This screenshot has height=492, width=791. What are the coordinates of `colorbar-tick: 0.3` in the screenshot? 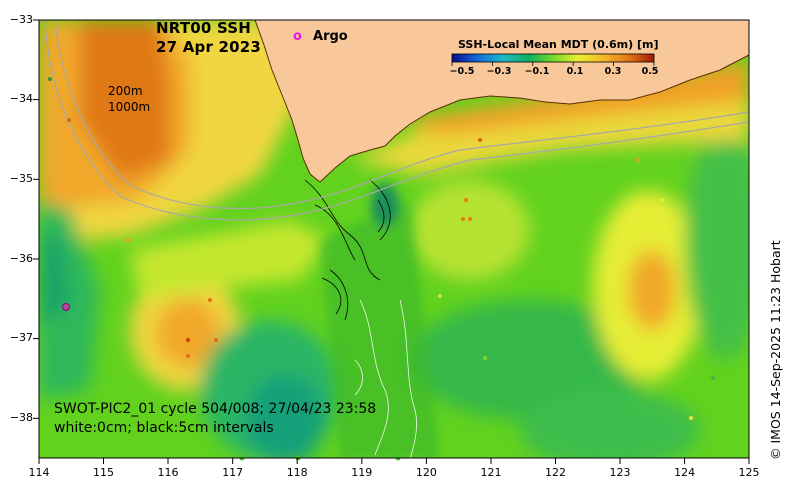 It's located at (613, 71).